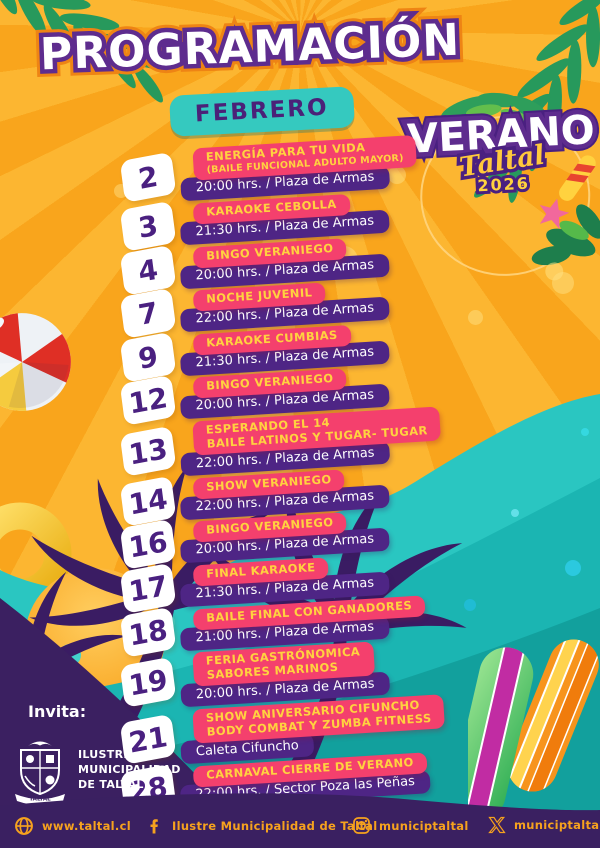  I want to click on event-day: 2, so click(148, 177).